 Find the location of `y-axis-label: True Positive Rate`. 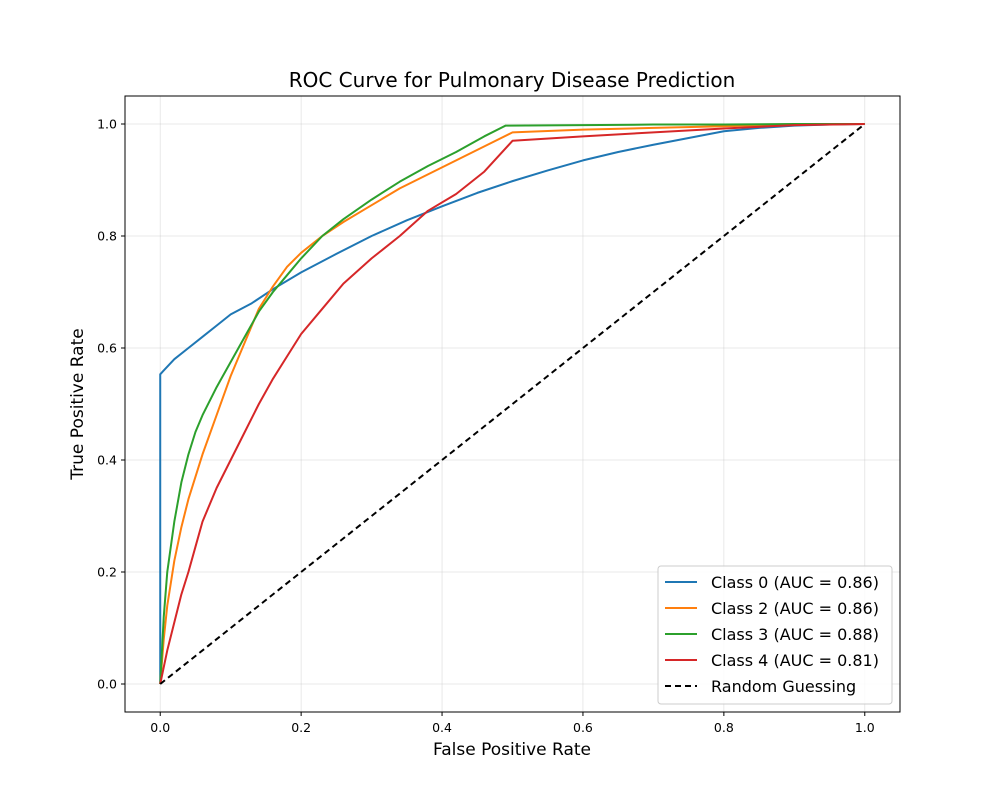

y-axis-label: True Positive Rate is located at coordinates (78, 404).